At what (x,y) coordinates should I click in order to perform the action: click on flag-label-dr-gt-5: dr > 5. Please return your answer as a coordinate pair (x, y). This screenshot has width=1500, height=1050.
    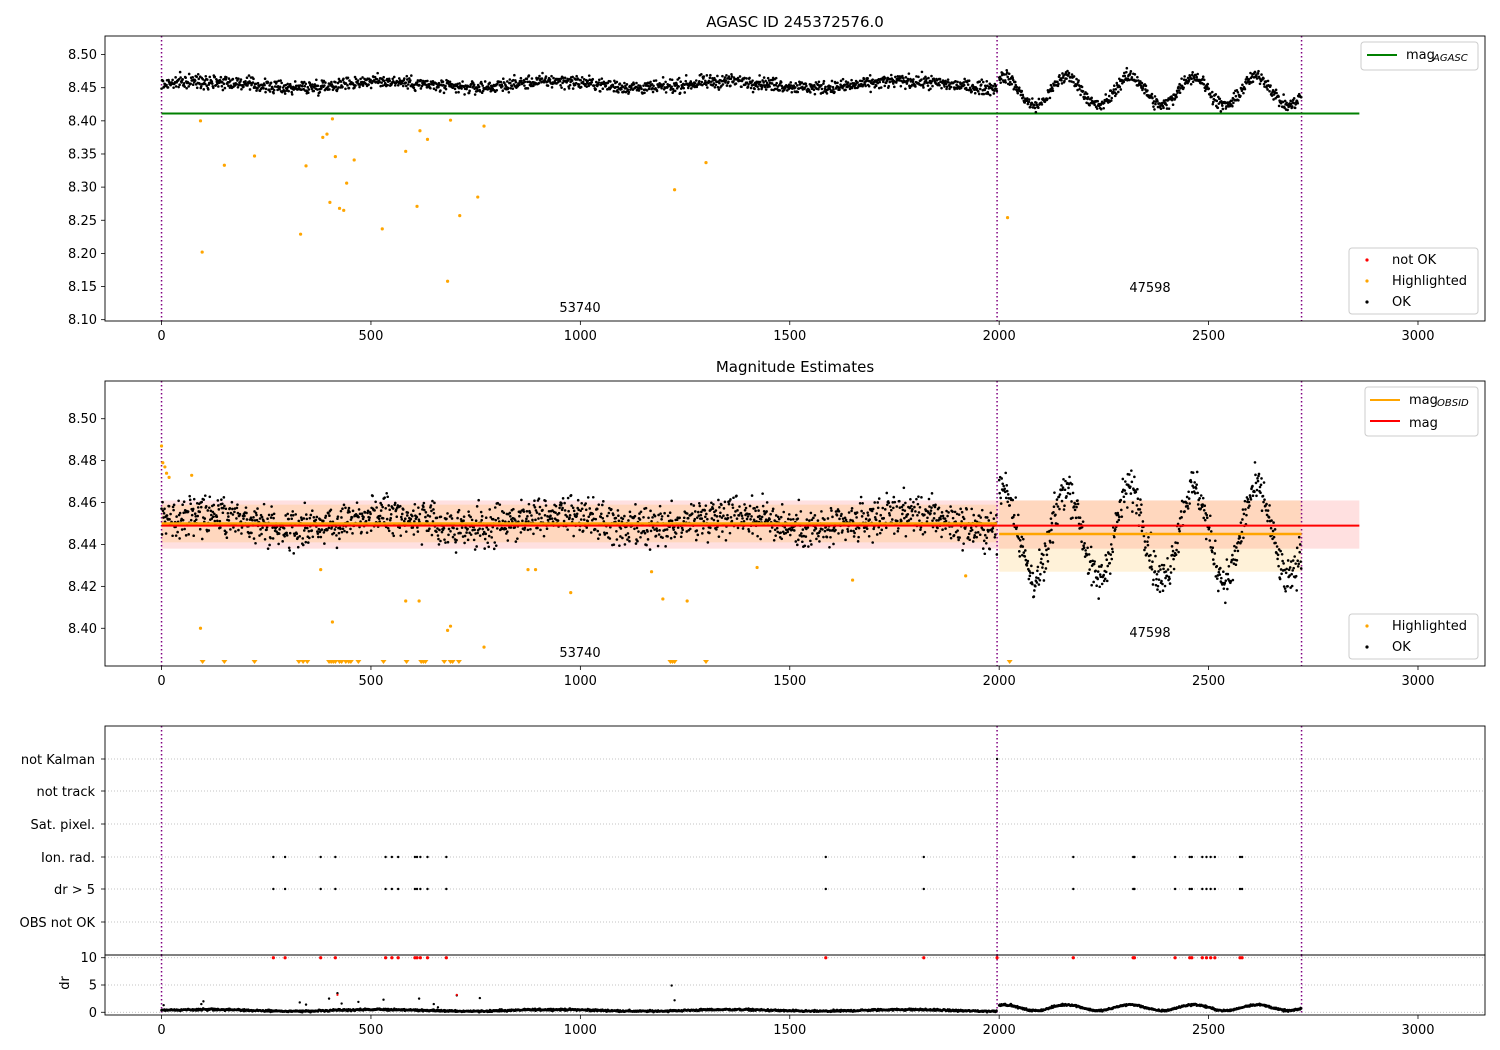
    Looking at the image, I should click on (74, 890).